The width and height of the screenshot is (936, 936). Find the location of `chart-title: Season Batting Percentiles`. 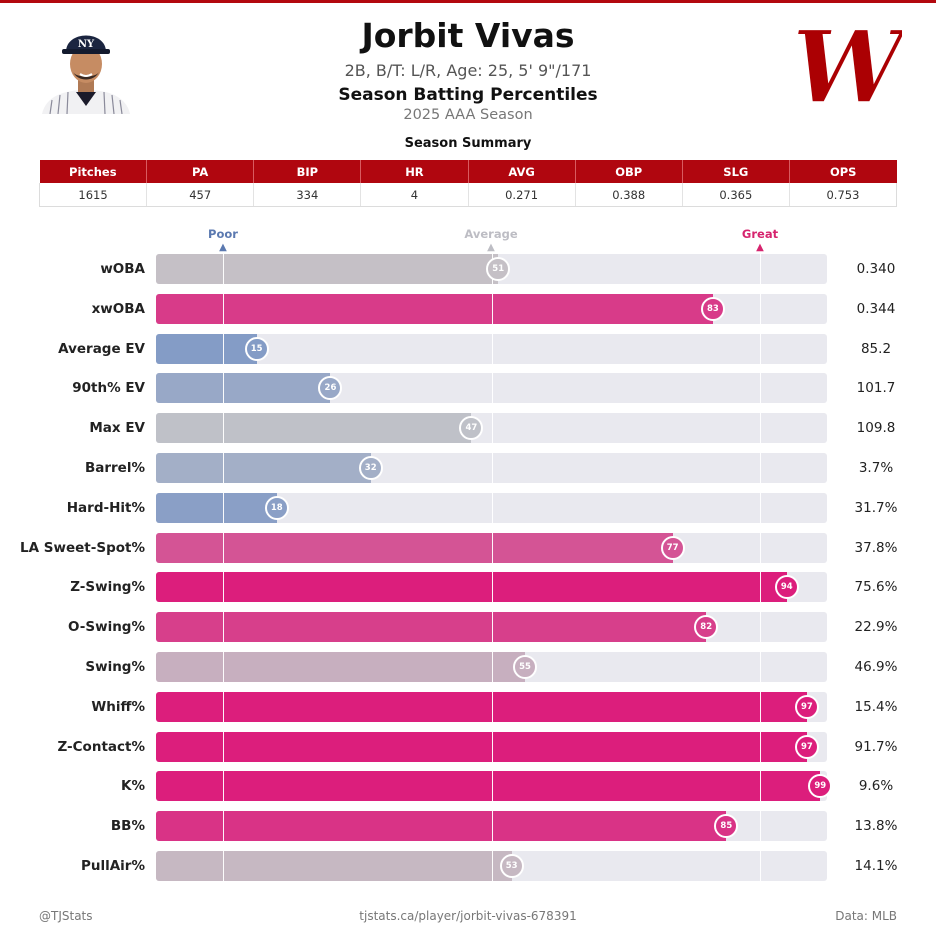

chart-title: Season Batting Percentiles is located at coordinates (468, 95).